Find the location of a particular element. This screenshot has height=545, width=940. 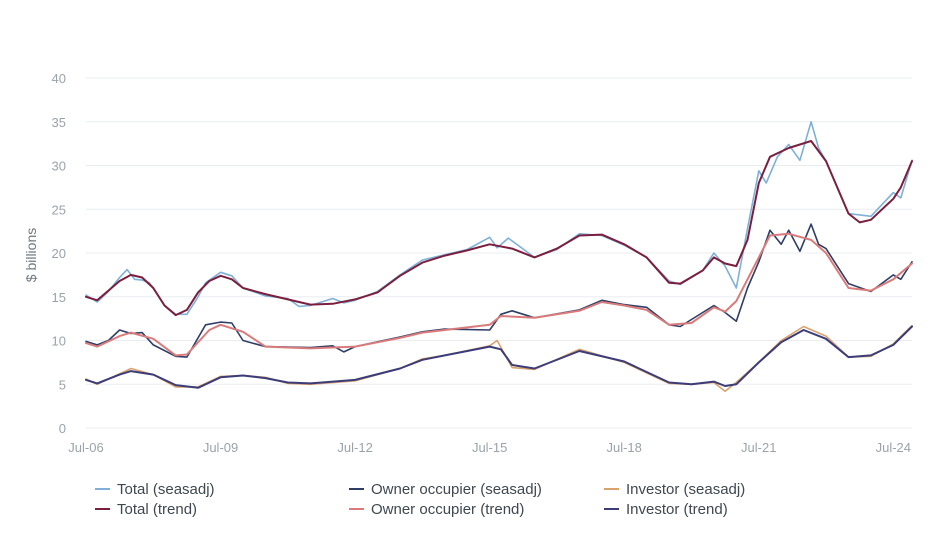

x-tick-label: Jul-06 is located at coordinates (85, 447).